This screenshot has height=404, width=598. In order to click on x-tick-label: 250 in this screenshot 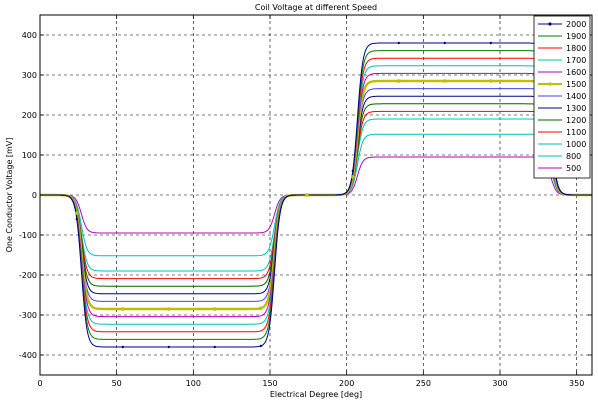, I will do `click(423, 383)`.